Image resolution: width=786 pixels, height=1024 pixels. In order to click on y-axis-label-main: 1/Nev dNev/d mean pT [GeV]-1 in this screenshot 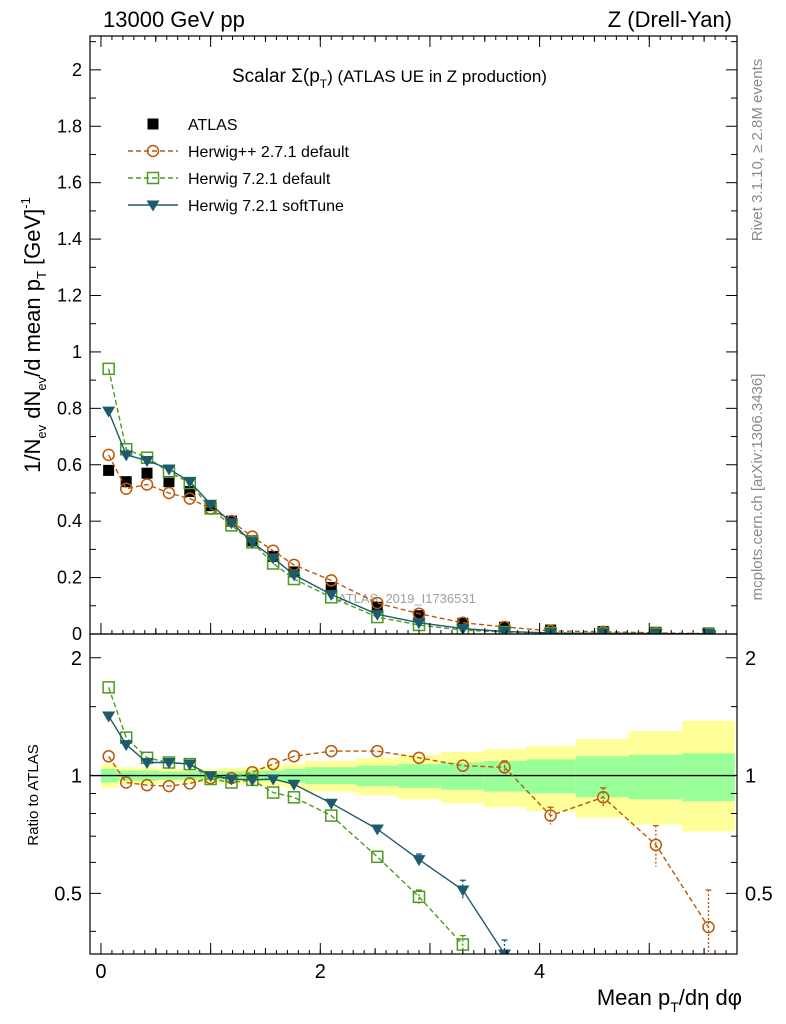, I will do `click(33, 335)`.